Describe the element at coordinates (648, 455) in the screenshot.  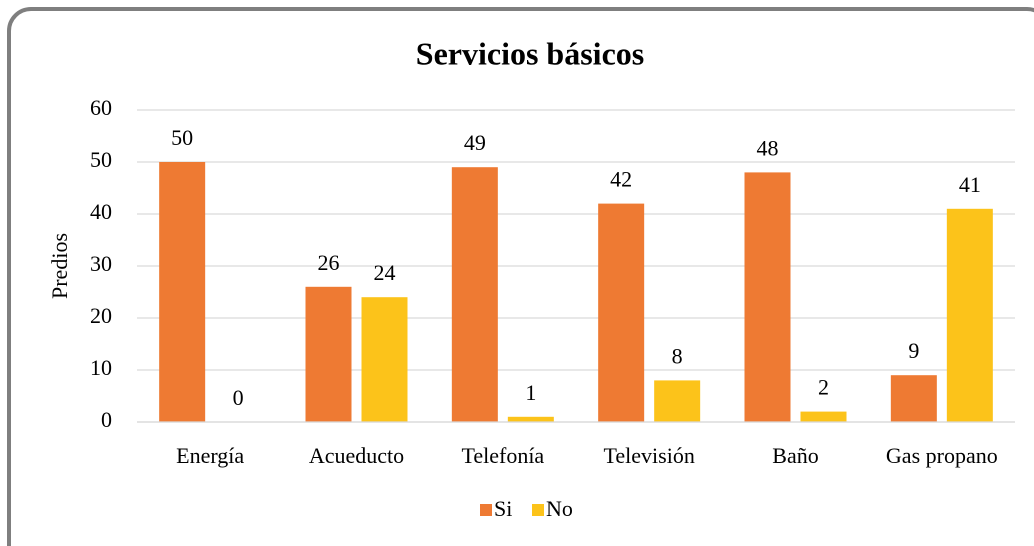
I see `x-tick-label: Televisión` at that location.